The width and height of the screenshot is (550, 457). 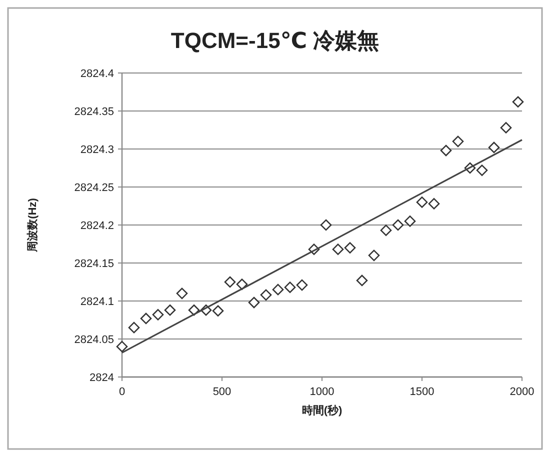 What do you see at coordinates (94, 264) in the screenshot?
I see `y-tick-label: 2824.15` at bounding box center [94, 264].